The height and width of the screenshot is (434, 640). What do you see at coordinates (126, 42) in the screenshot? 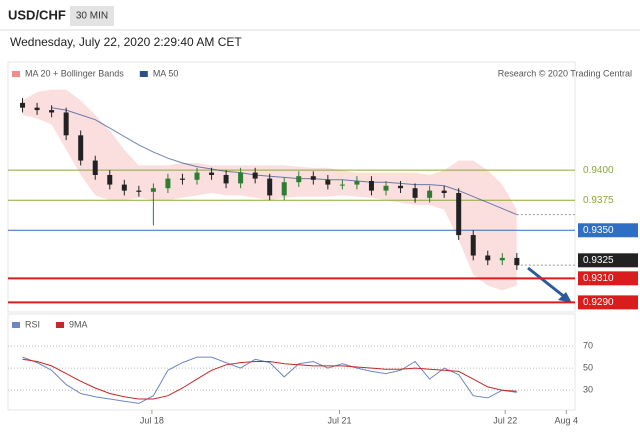
I see `date: Wednesday, July 22, 2020 2:29:40 AM CET` at bounding box center [126, 42].